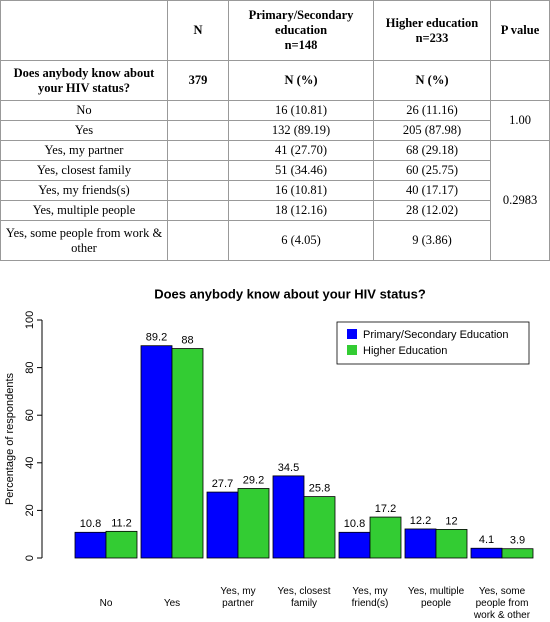  What do you see at coordinates (304, 597) in the screenshot?
I see `x-tick-label: Yes, closest family` at bounding box center [304, 597].